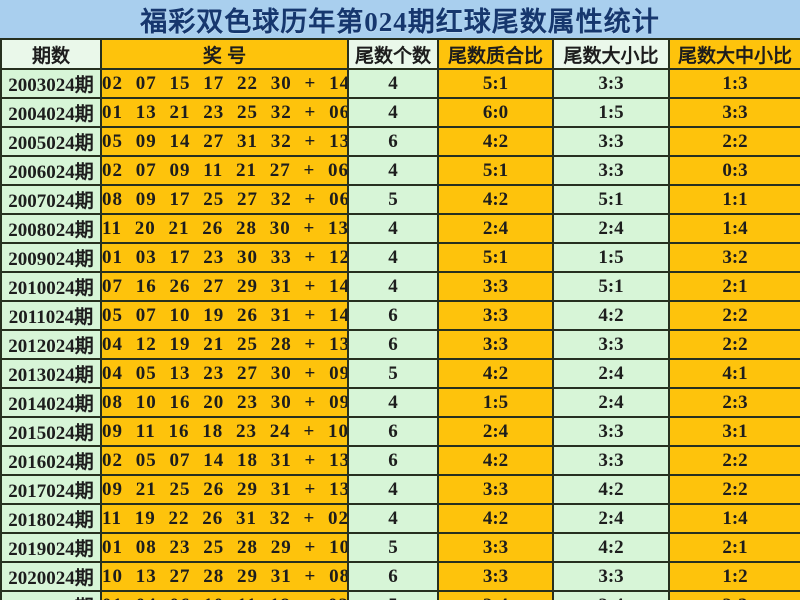 This screenshot has width=800, height=600. Describe the element at coordinates (51, 170) in the screenshot. I see `period-cell: 2006024期` at that location.